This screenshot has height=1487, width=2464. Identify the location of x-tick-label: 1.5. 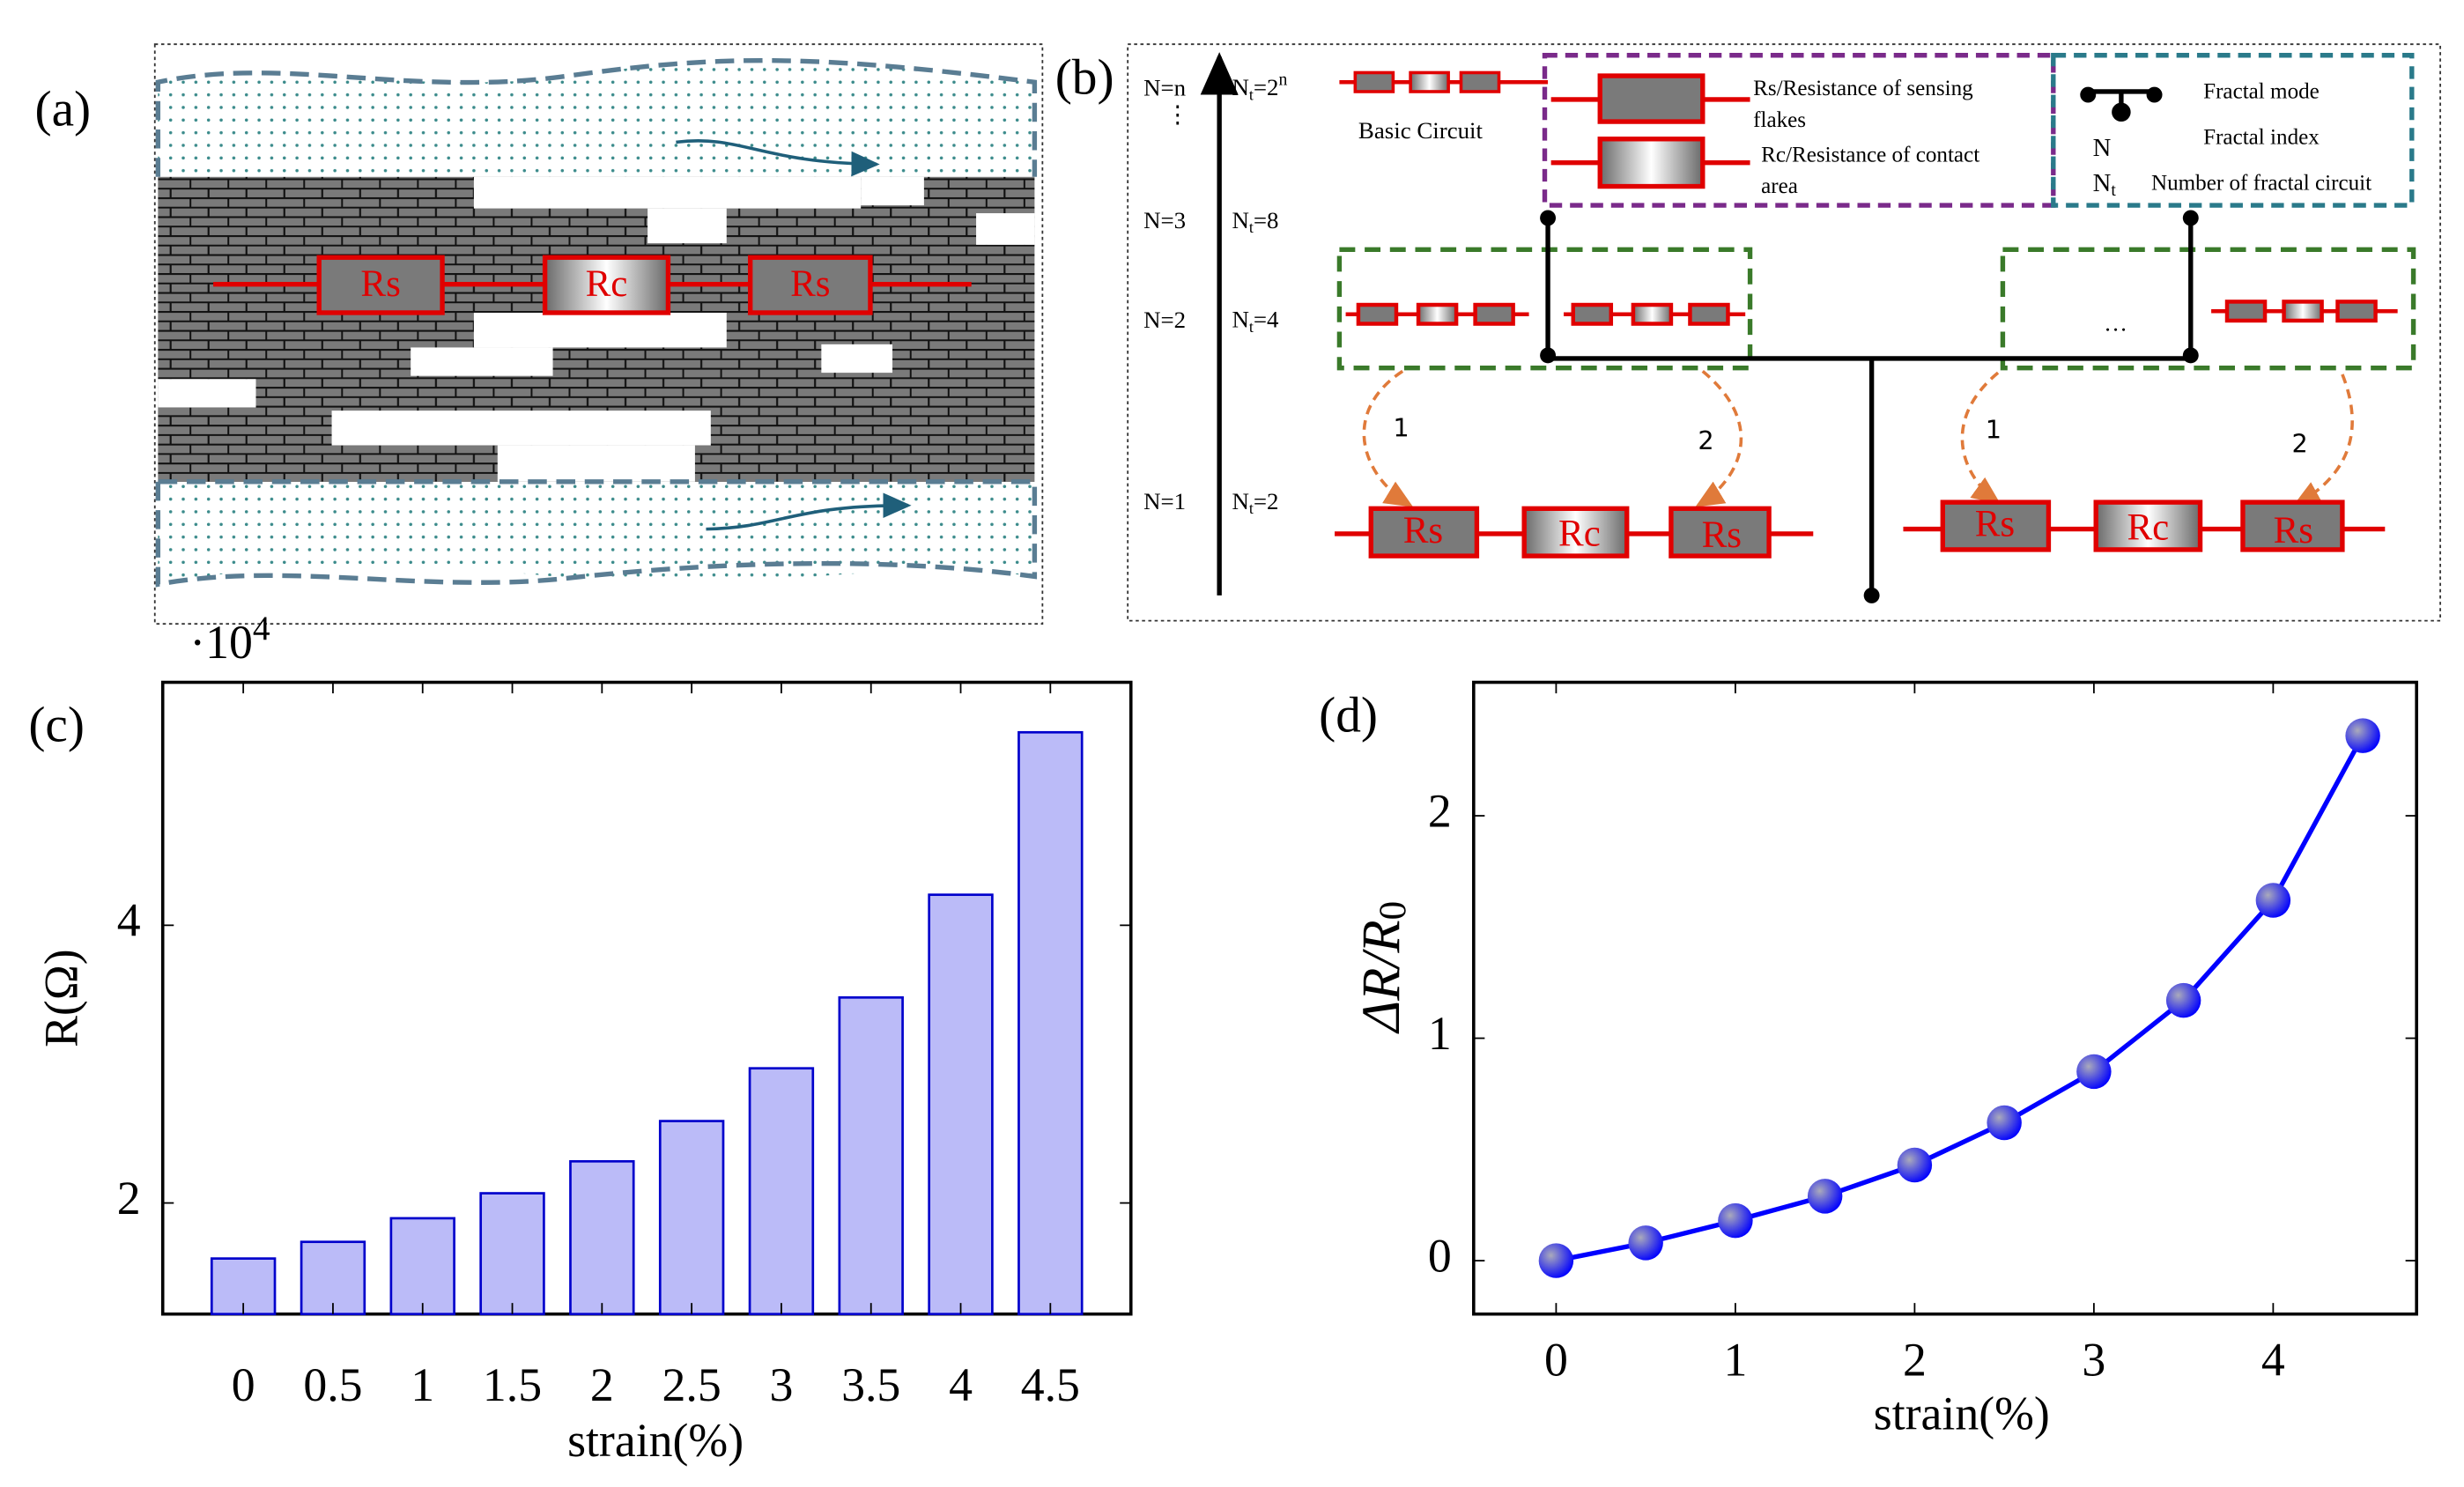
(513, 1384).